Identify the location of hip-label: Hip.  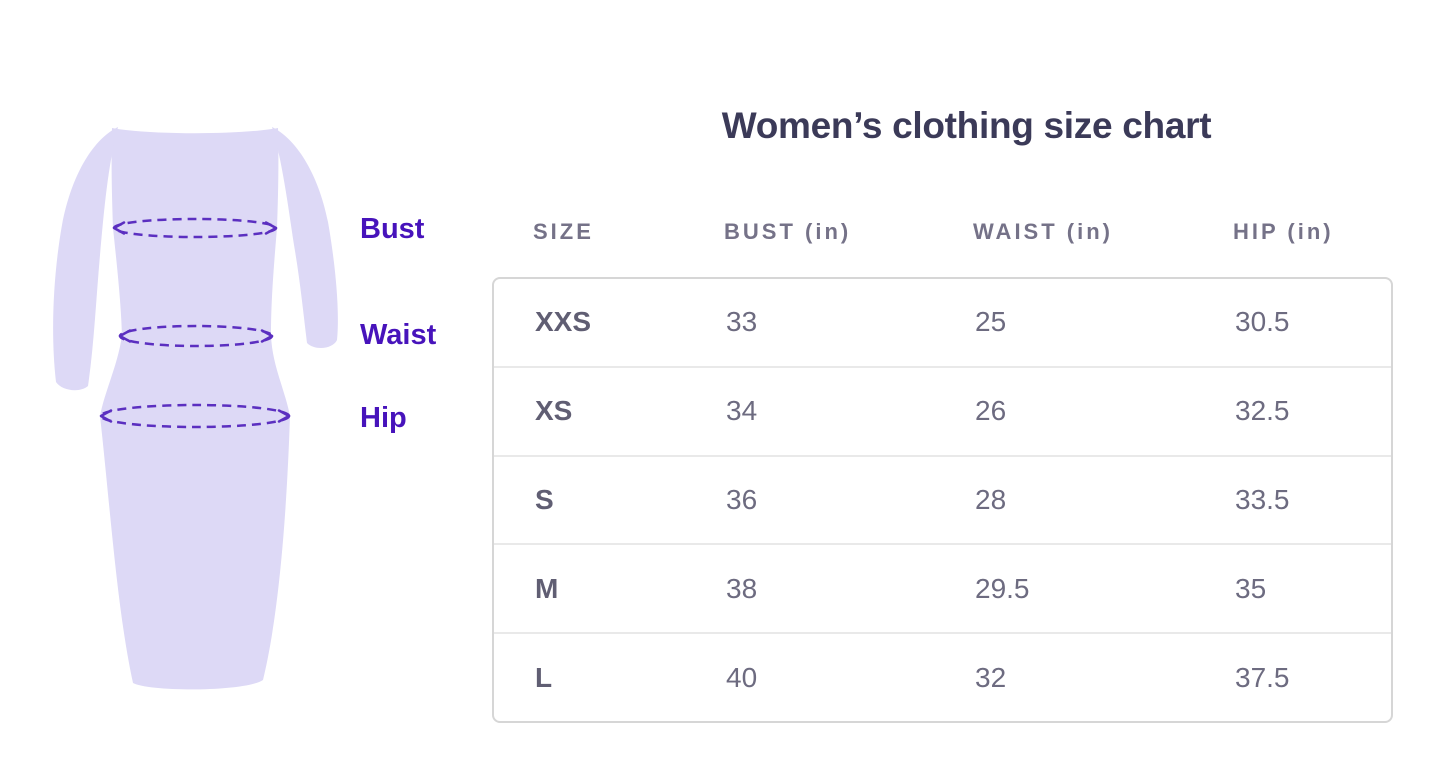
(383, 418).